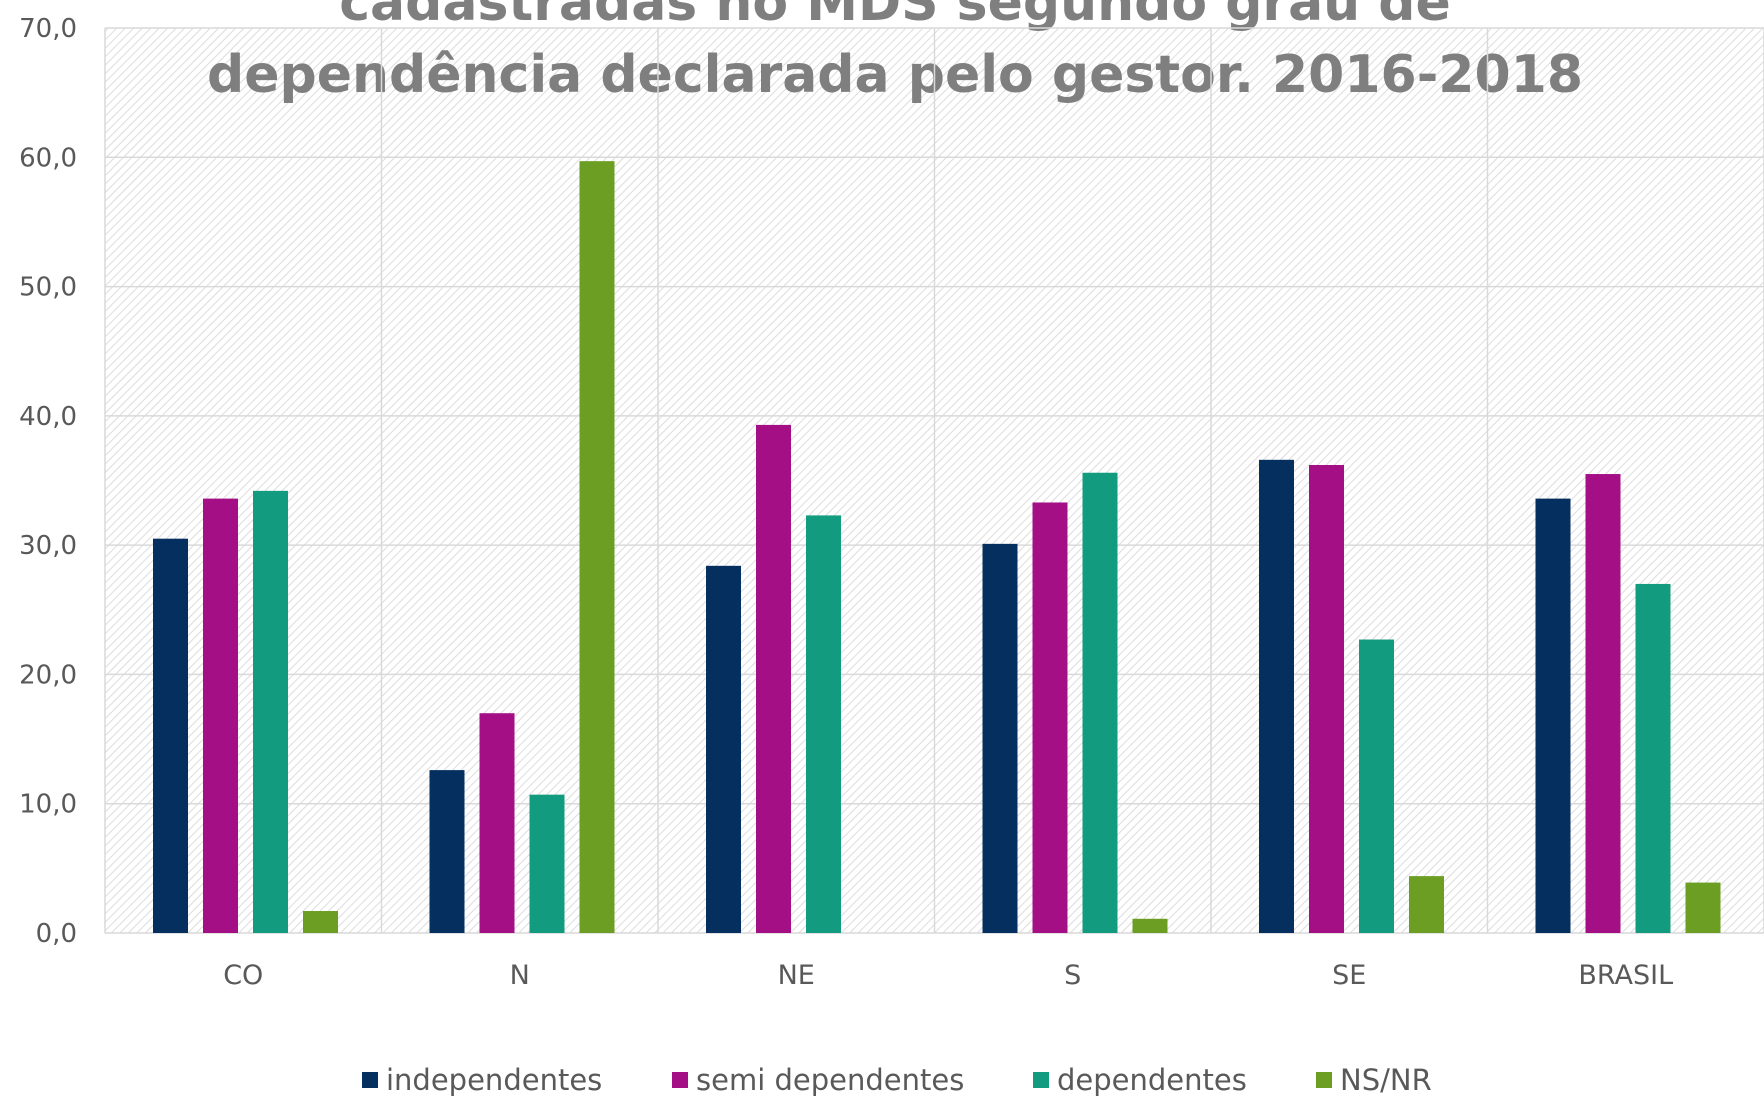  What do you see at coordinates (48, 546) in the screenshot?
I see `y-tick-label: 30,0` at bounding box center [48, 546].